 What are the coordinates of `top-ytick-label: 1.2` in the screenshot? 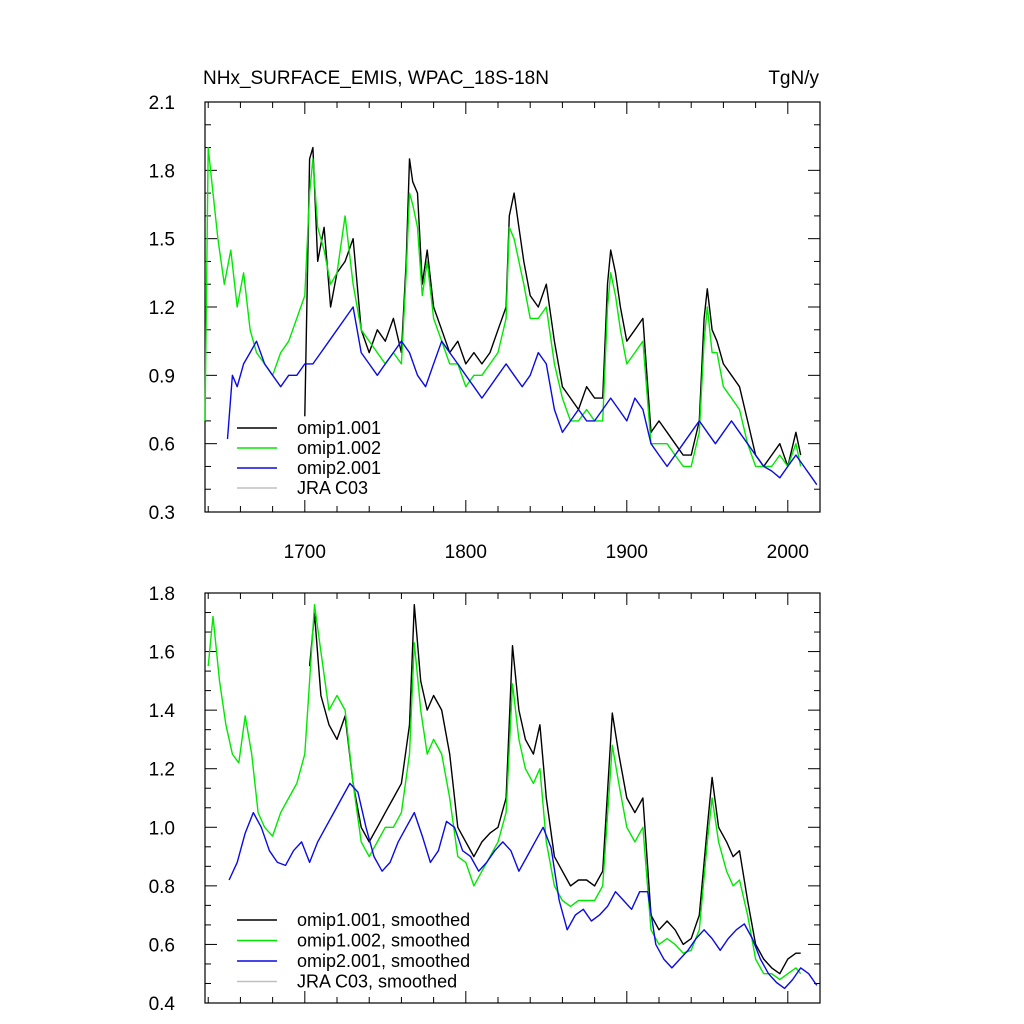 It's located at (162, 308).